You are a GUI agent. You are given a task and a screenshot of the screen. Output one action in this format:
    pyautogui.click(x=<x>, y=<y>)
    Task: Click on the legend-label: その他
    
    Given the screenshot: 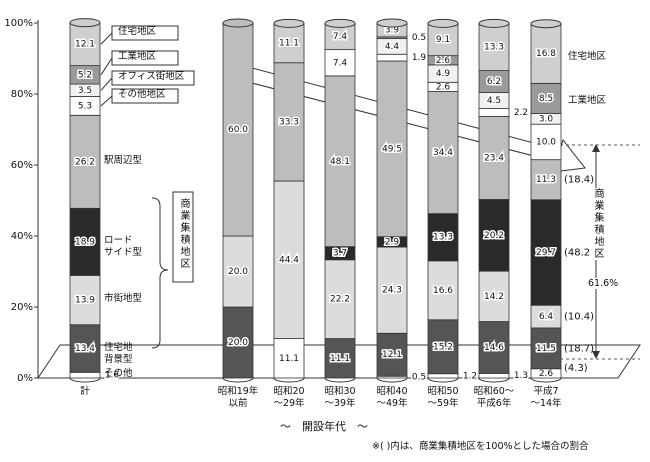 What is the action you would take?
    pyautogui.click(x=118, y=374)
    